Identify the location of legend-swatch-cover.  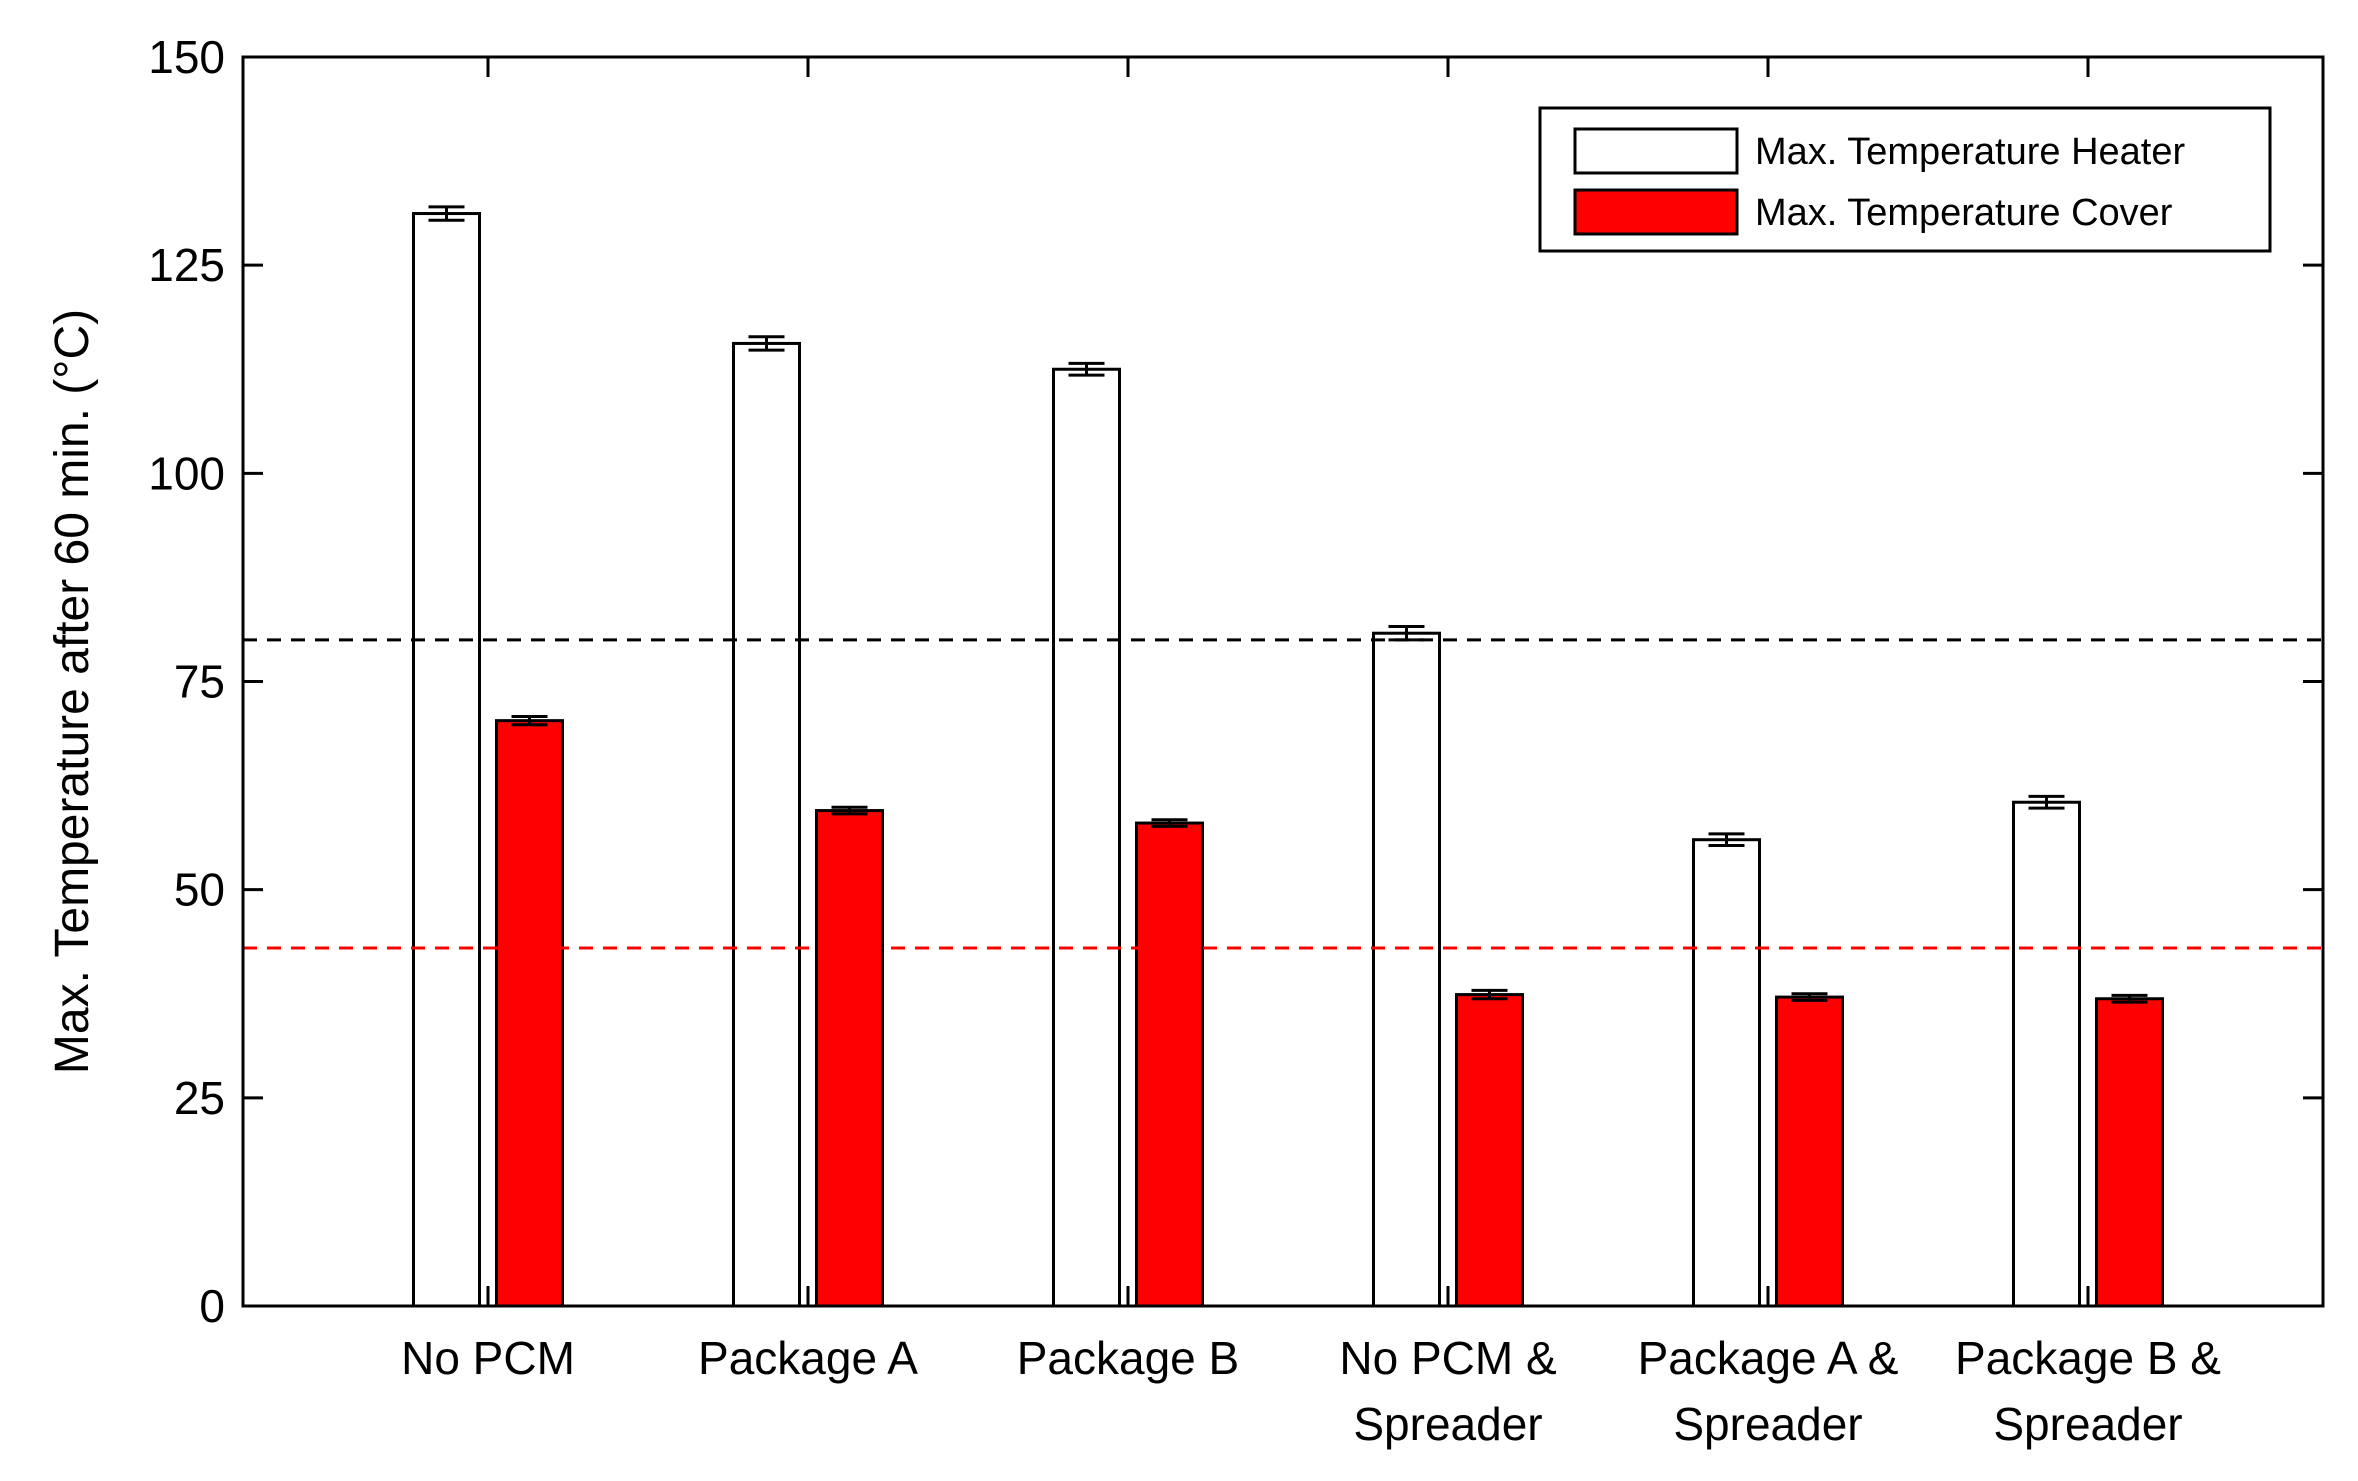
(1656, 212).